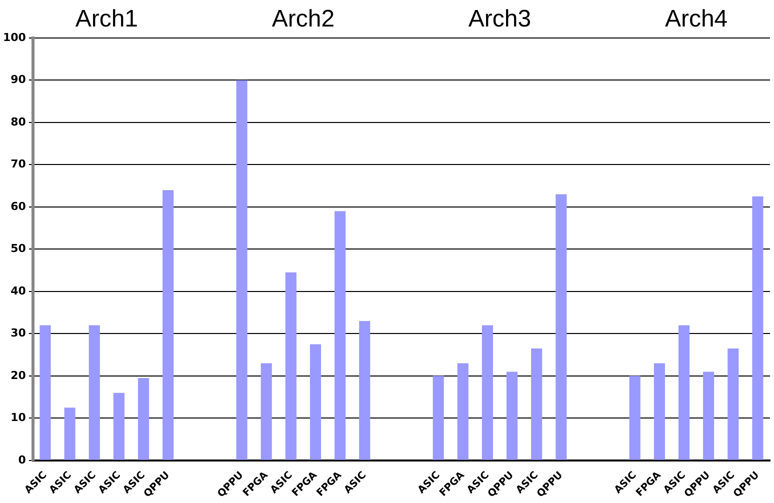 The width and height of the screenshot is (774, 503). I want to click on text: Arch1, so click(106, 19).